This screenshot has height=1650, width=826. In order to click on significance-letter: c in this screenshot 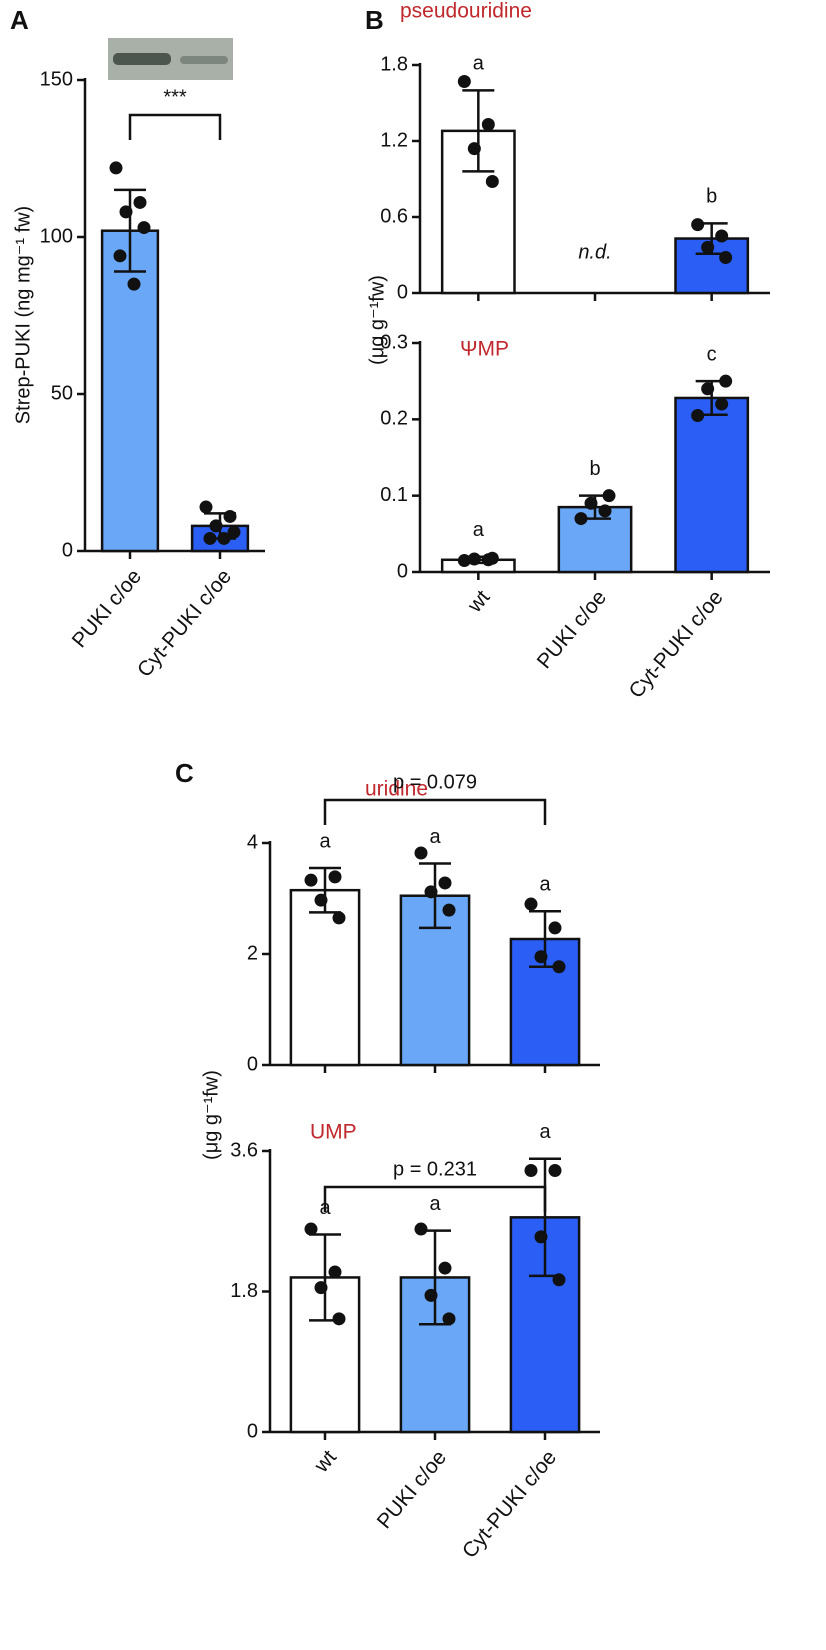, I will do `click(712, 354)`.